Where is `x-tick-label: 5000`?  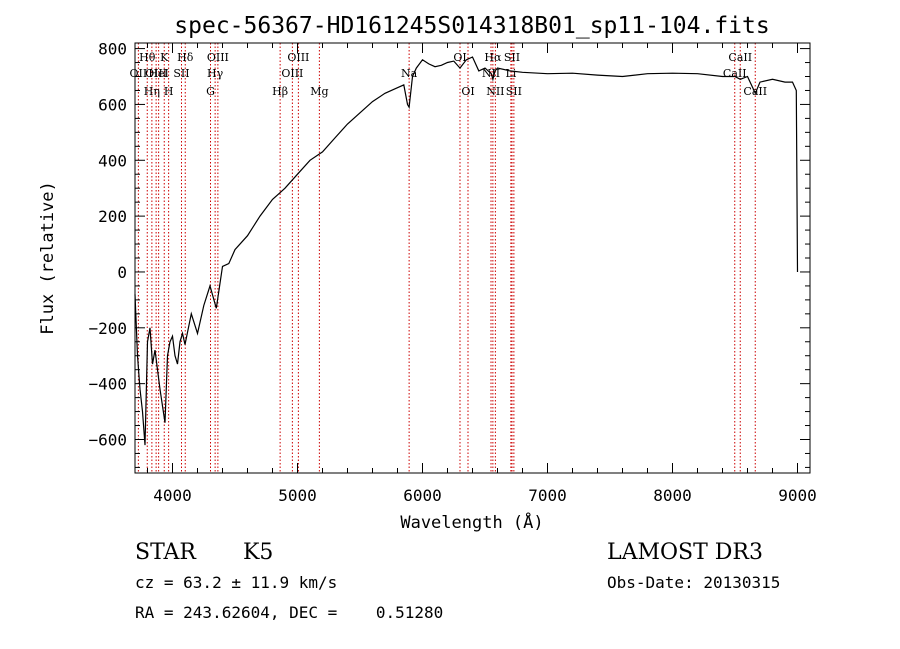
x-tick-label: 5000 is located at coordinates (297, 495).